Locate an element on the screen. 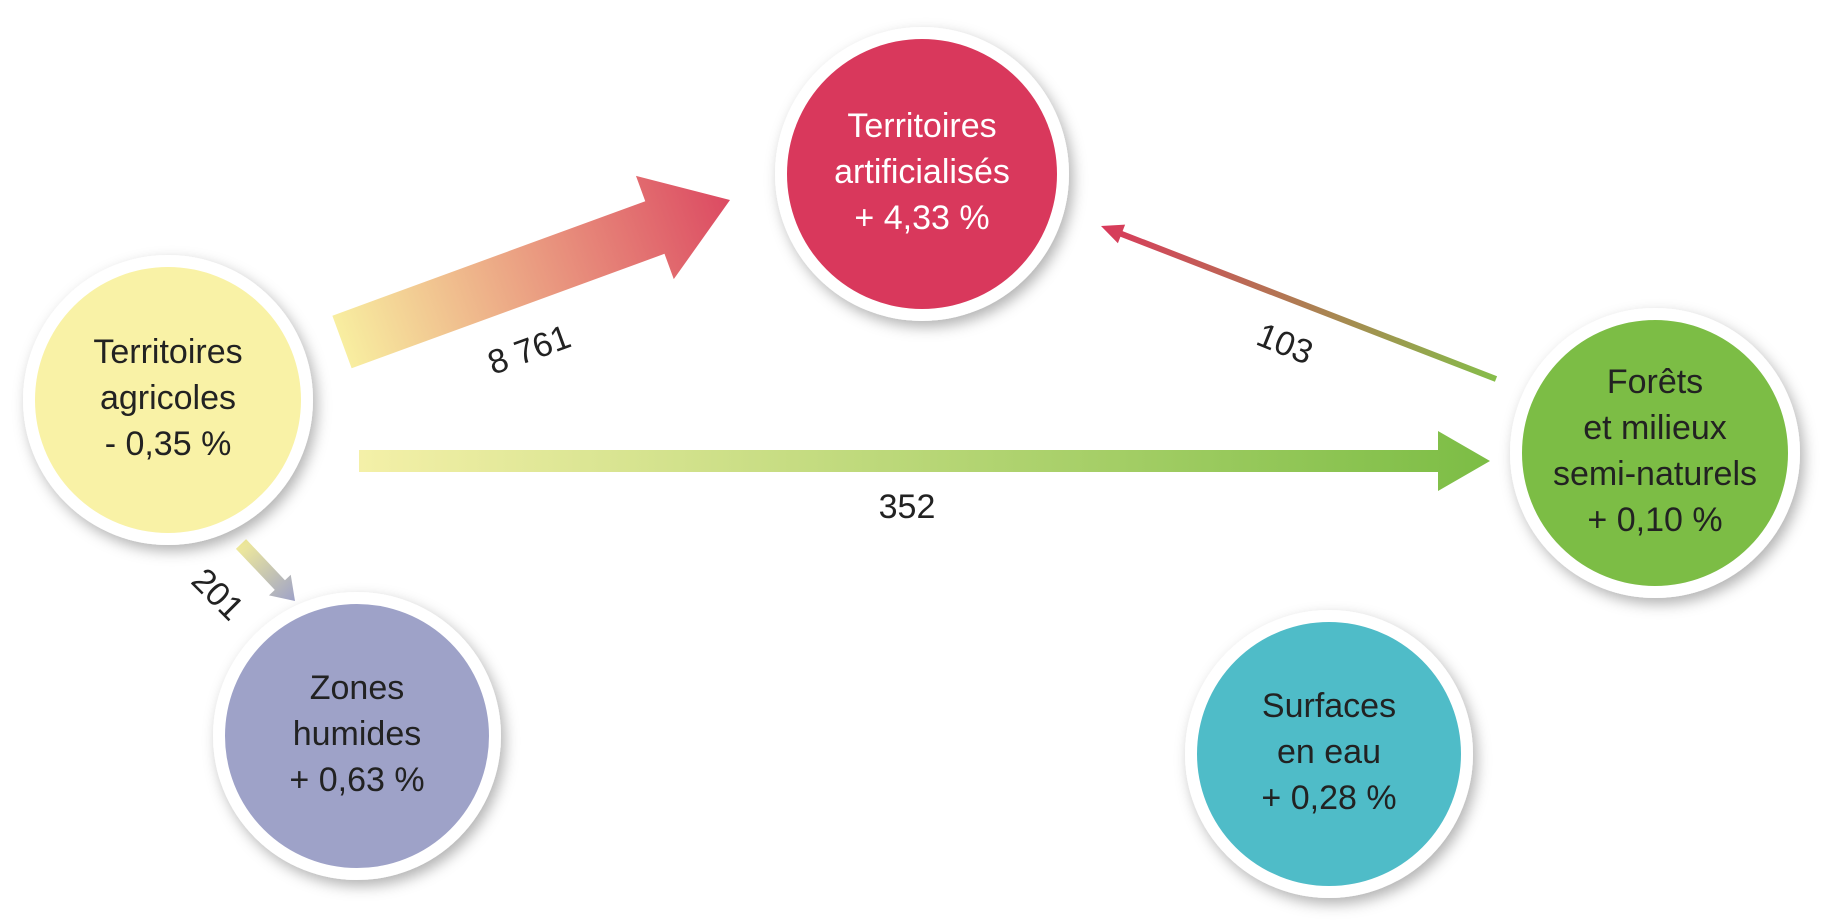  node-label: semi-naturels is located at coordinates (1655, 474).